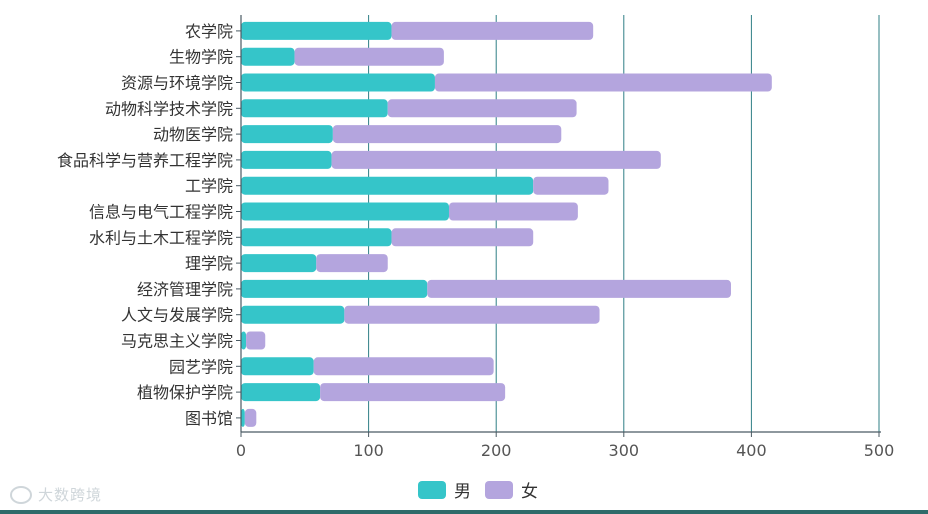 Image resolution: width=928 pixels, height=514 pixels. Describe the element at coordinates (529, 492) in the screenshot. I see `legend-label: 女` at that location.